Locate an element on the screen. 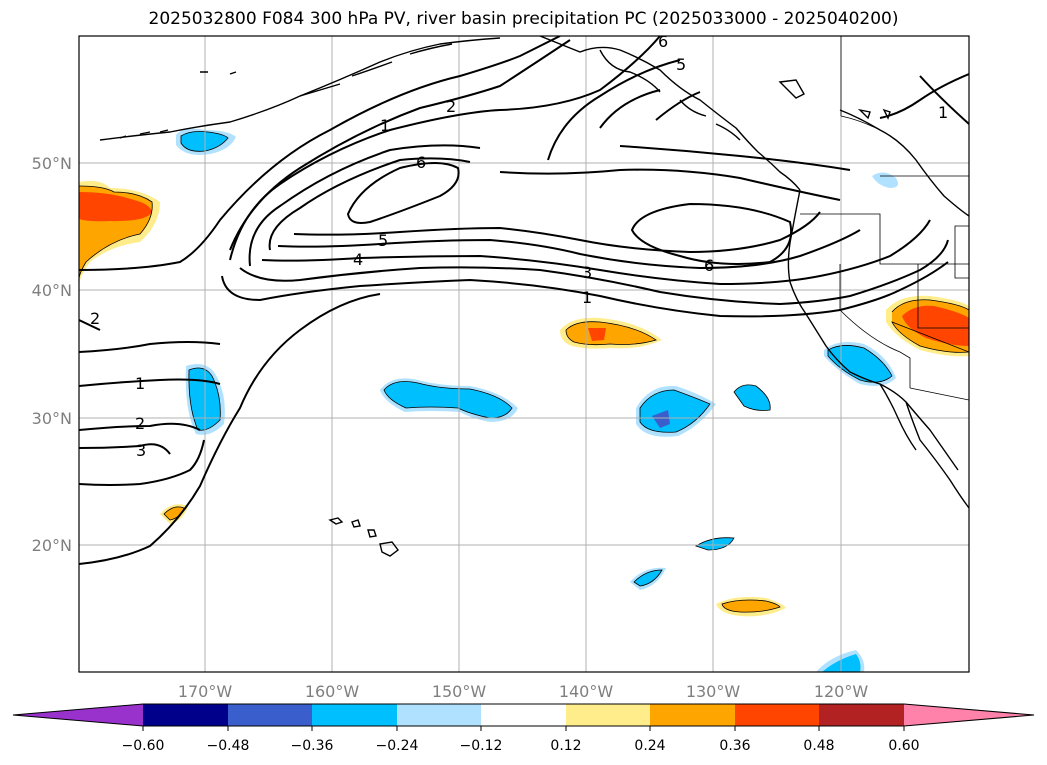  colorbar-tick: 0.12 is located at coordinates (565, 746).